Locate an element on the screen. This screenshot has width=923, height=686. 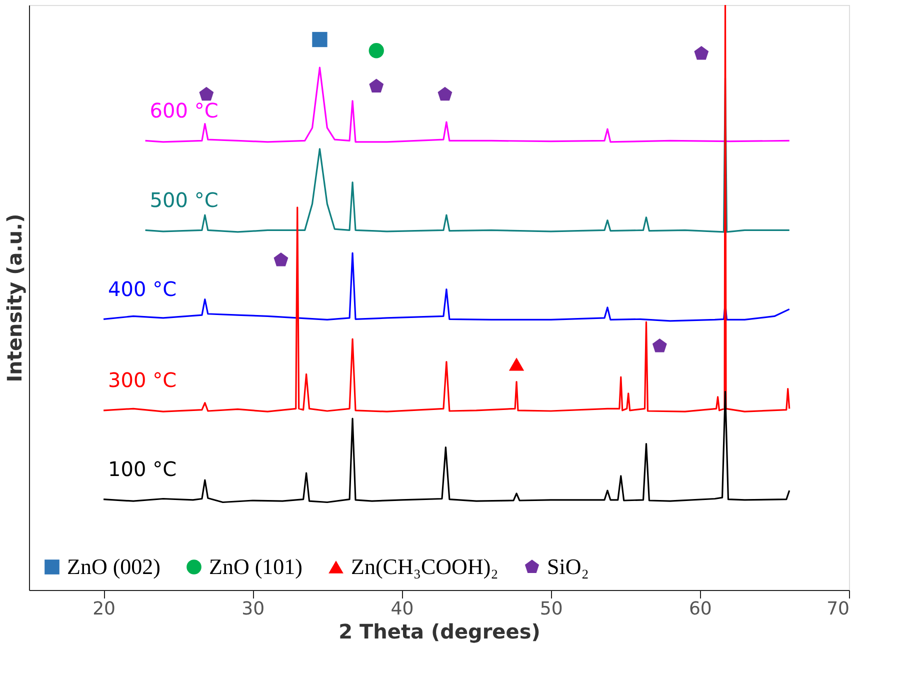
x-tick-label: 60 is located at coordinates (700, 609).